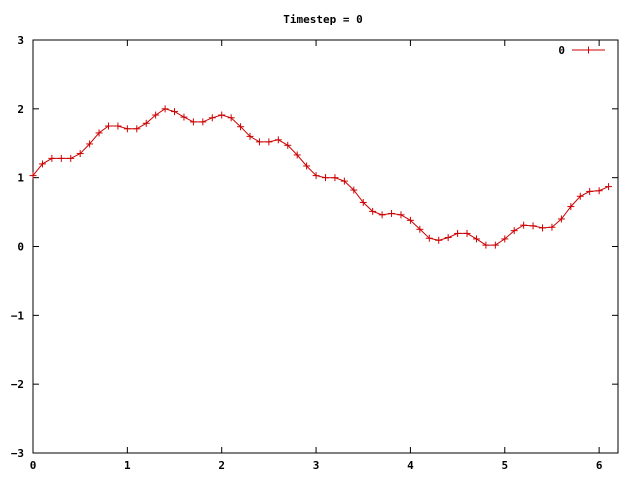 This screenshot has width=640, height=480. Describe the element at coordinates (17, 453) in the screenshot. I see `y-tick-label: −3` at that location.